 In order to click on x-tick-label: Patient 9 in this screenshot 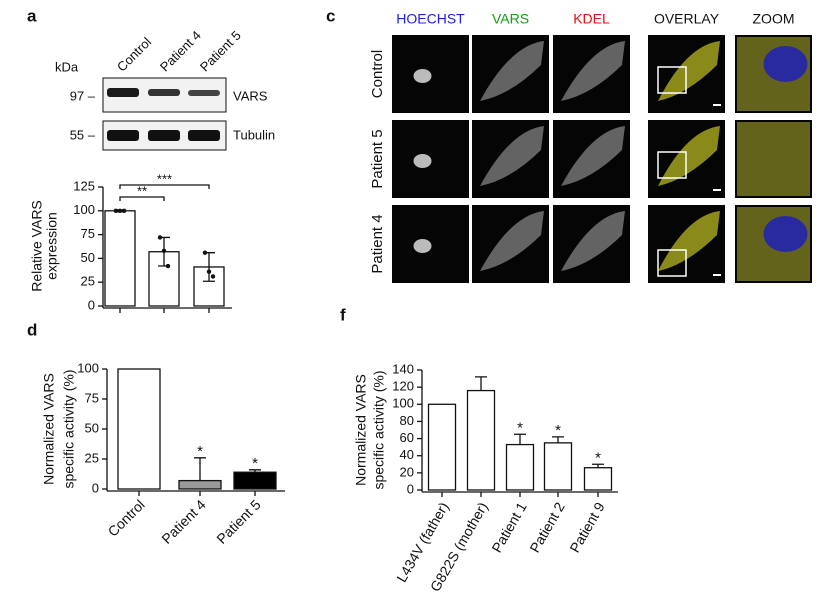, I will do `click(587, 527)`.